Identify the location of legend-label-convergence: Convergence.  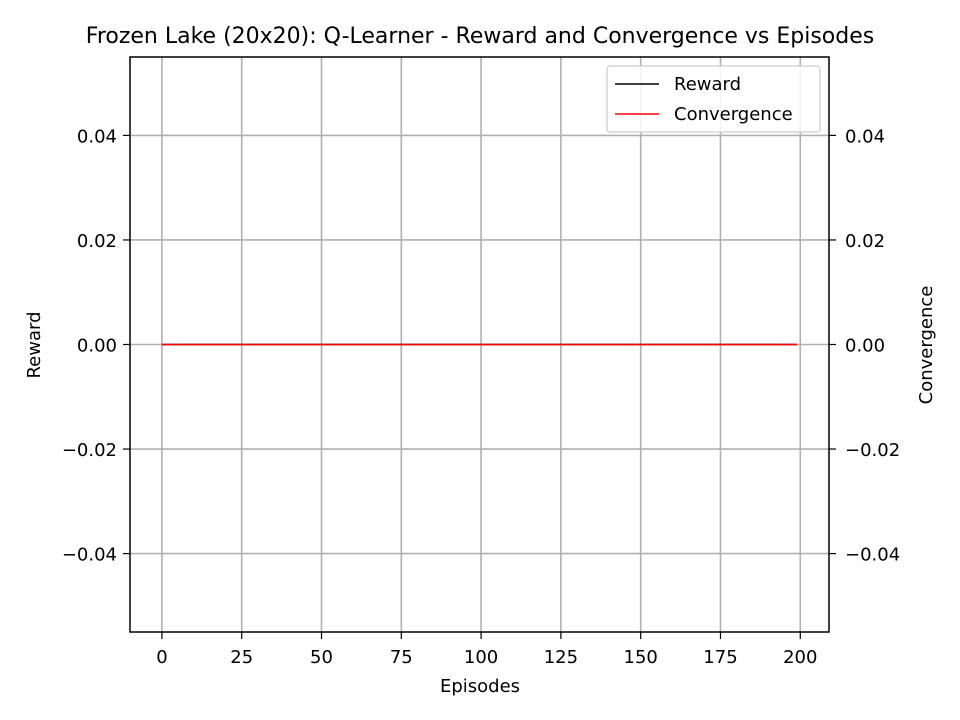
(733, 114).